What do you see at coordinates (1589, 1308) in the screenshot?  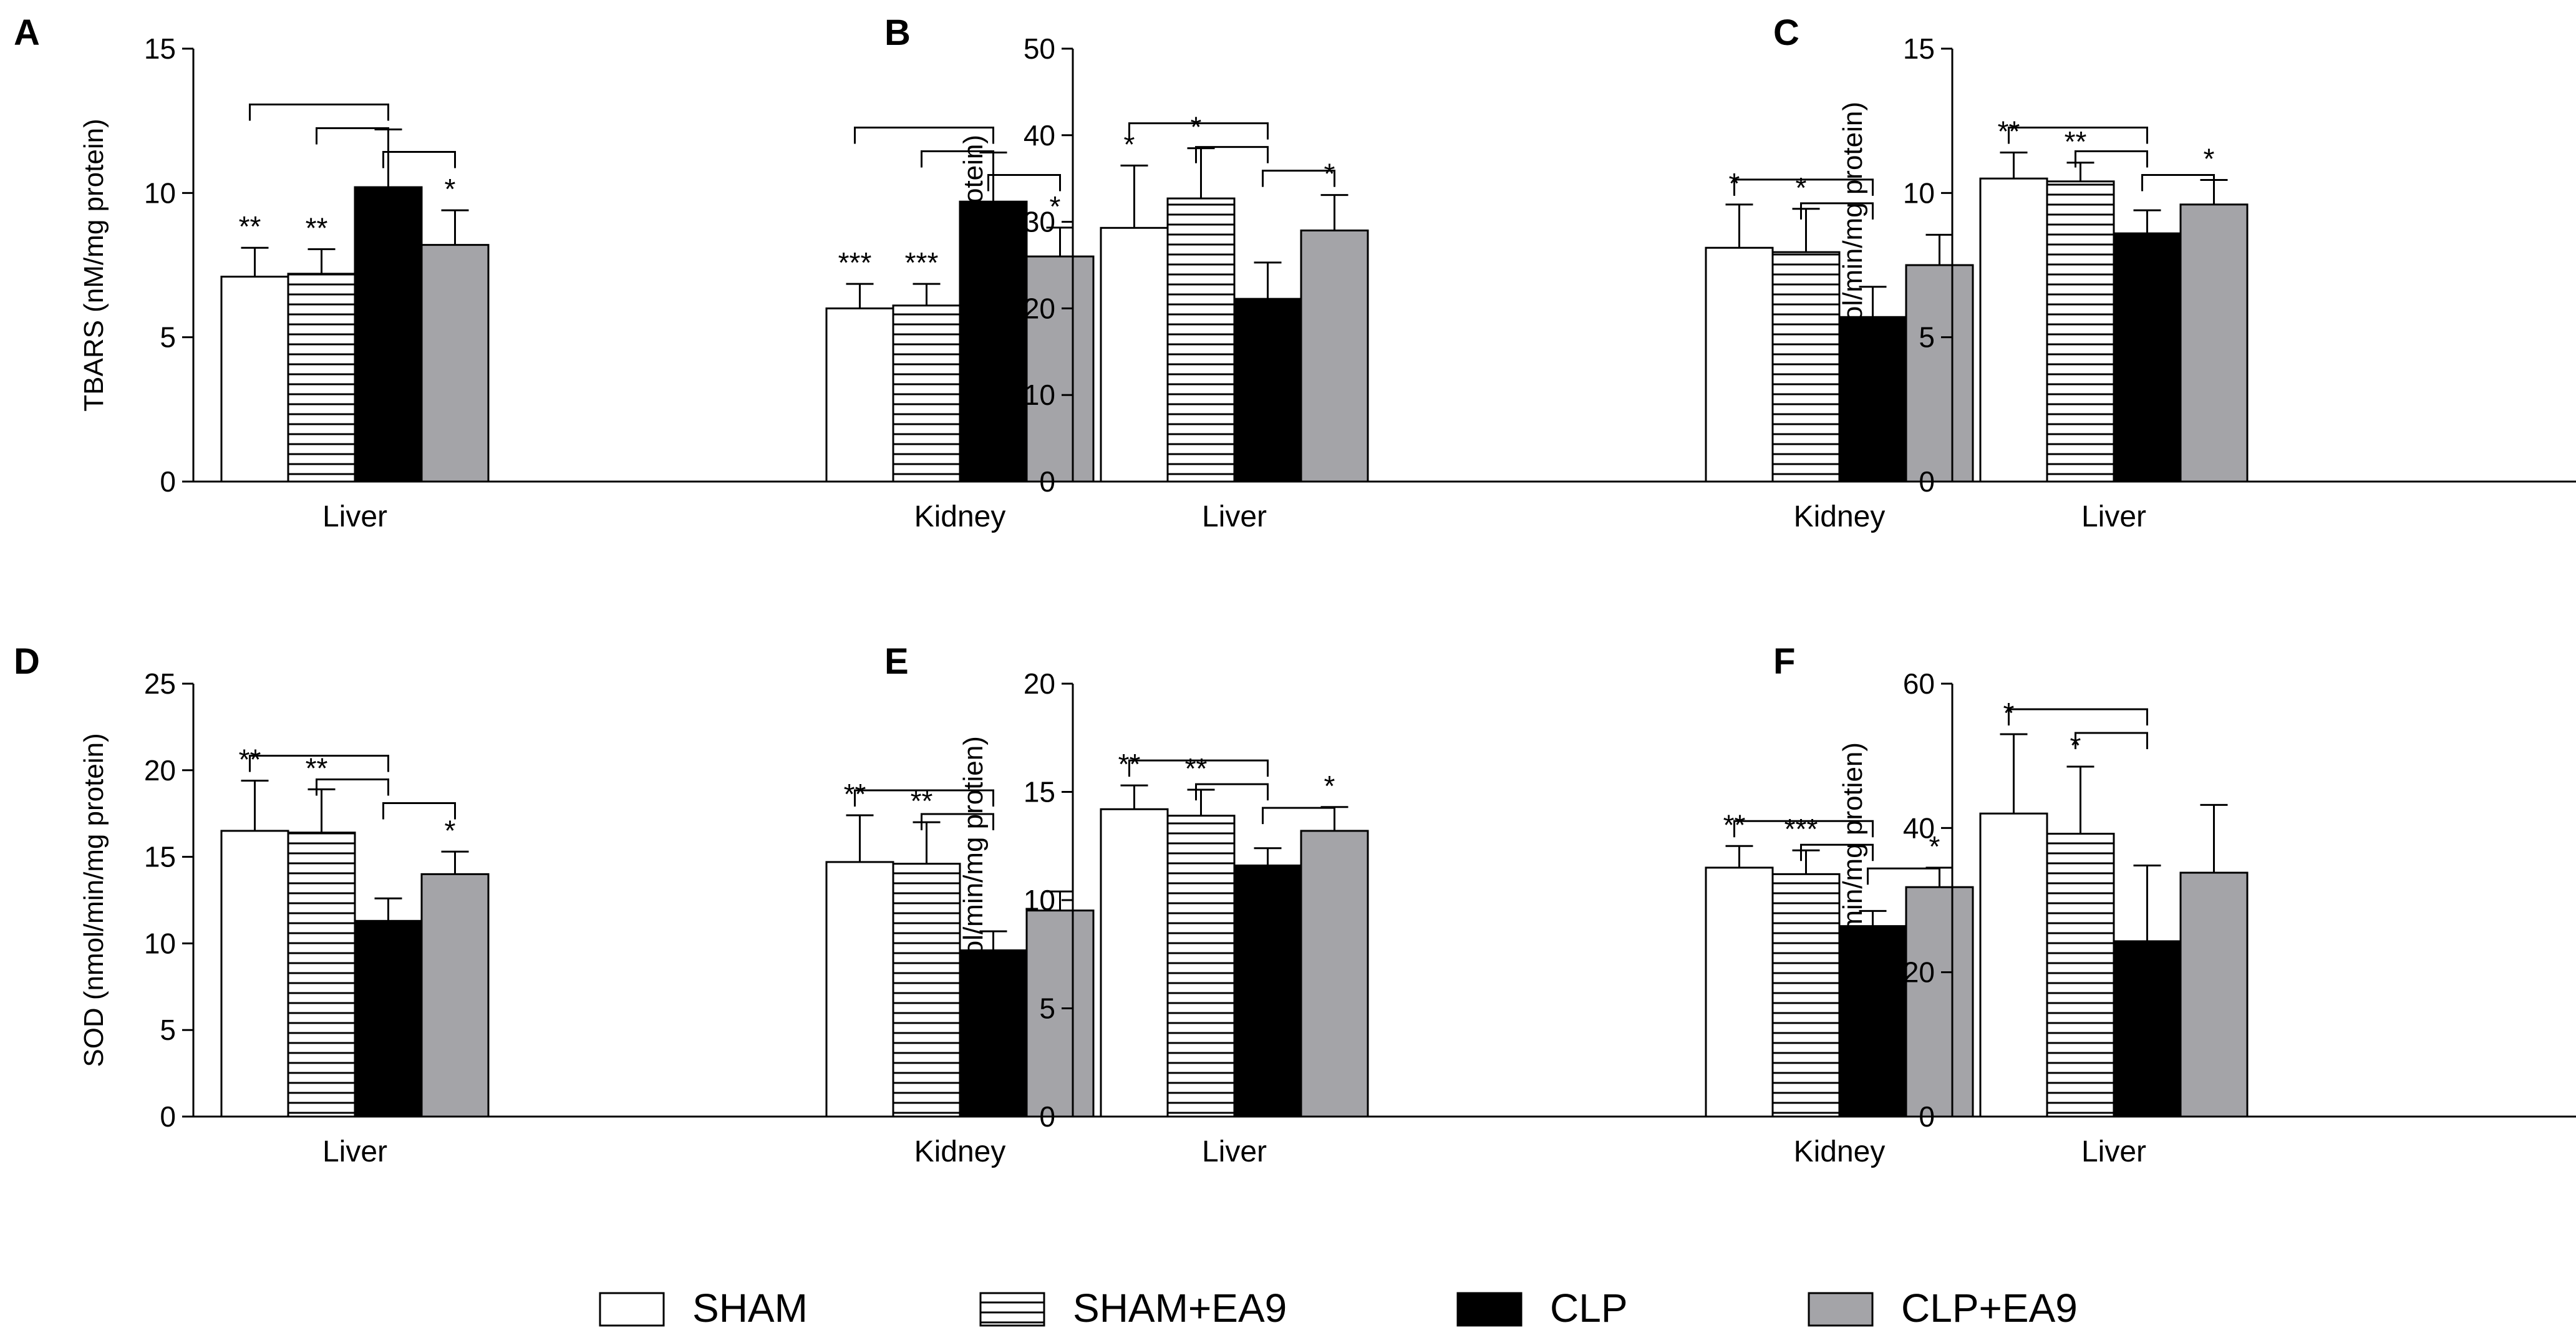 I see `legend-label: CLP` at bounding box center [1589, 1308].